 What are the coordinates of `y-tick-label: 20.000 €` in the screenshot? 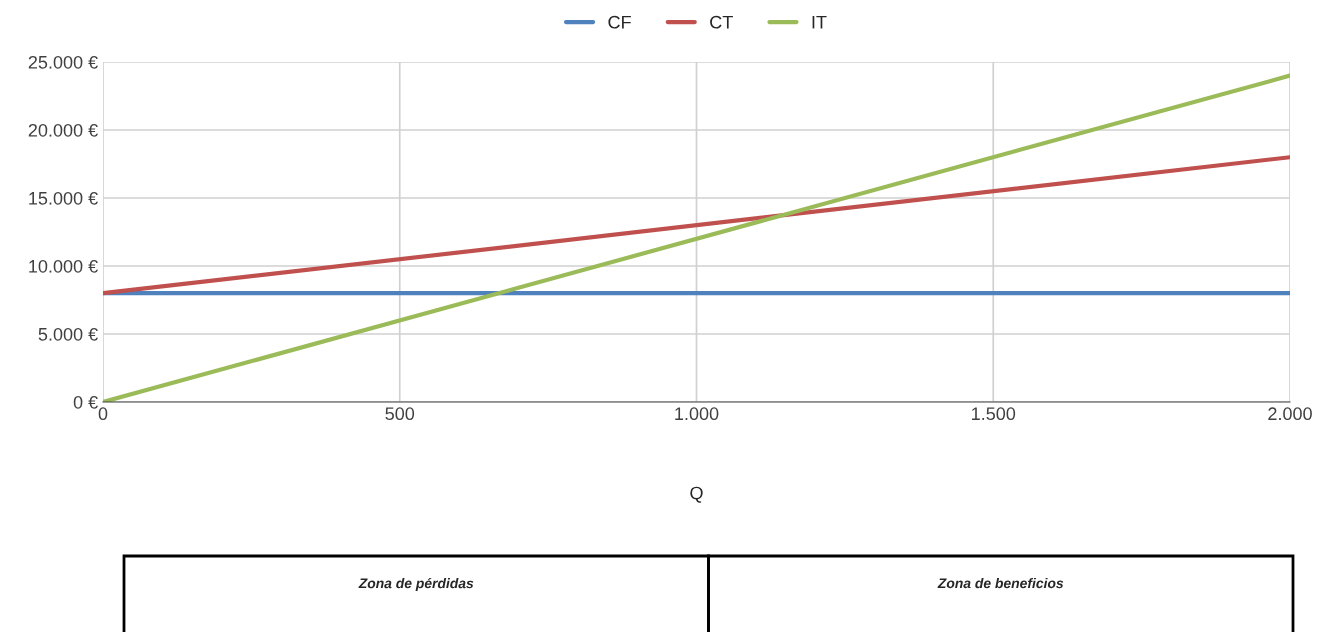 It's located at (63, 130).